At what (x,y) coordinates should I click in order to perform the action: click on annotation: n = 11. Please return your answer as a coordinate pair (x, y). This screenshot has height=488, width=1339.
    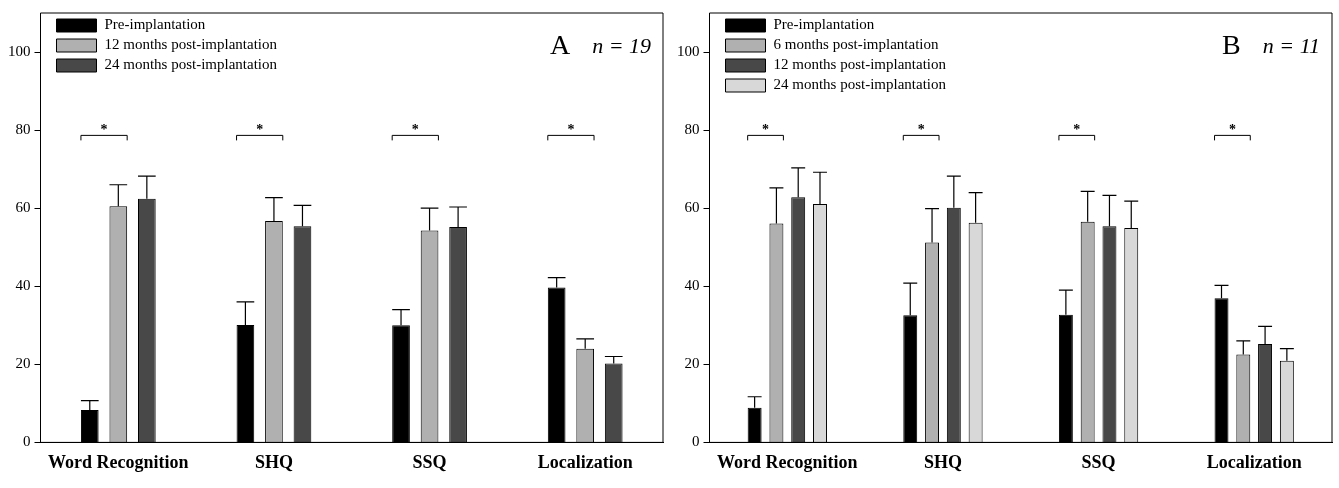
    Looking at the image, I should click on (1291, 45).